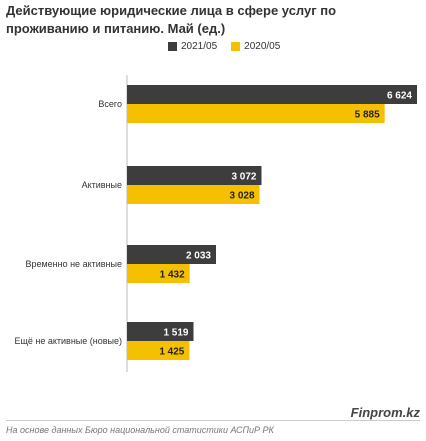 The width and height of the screenshot is (426, 441). What do you see at coordinates (385, 412) in the screenshot?
I see `watermark: Finprom.kz` at bounding box center [385, 412].